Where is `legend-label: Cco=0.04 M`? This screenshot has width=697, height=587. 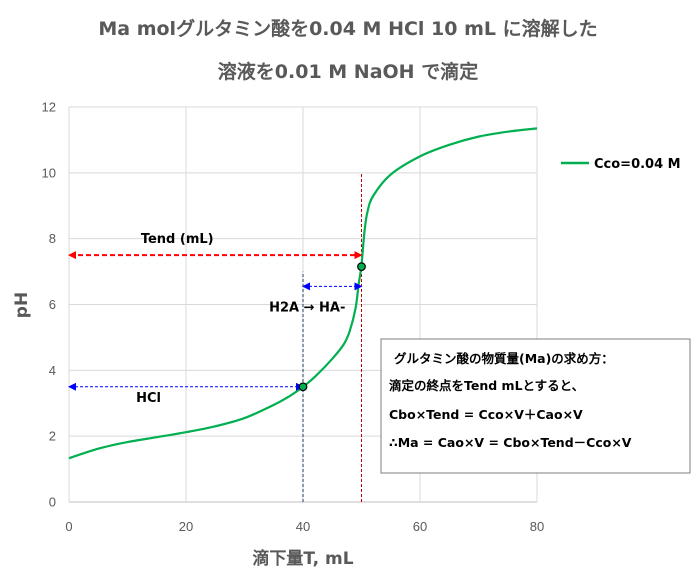 legend-label: Cco=0.04 M is located at coordinates (637, 164).